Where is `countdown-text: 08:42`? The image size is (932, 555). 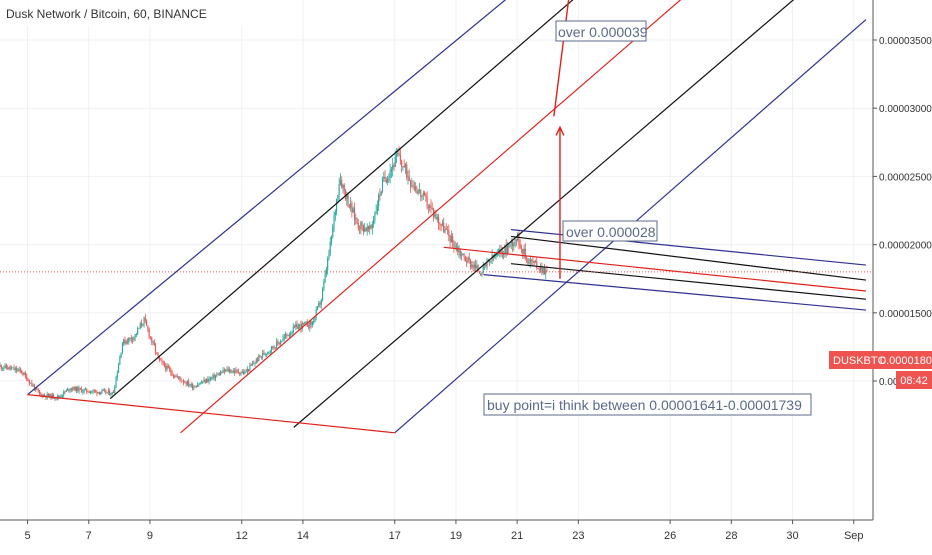
countdown-text: 08:42 is located at coordinates (914, 381).